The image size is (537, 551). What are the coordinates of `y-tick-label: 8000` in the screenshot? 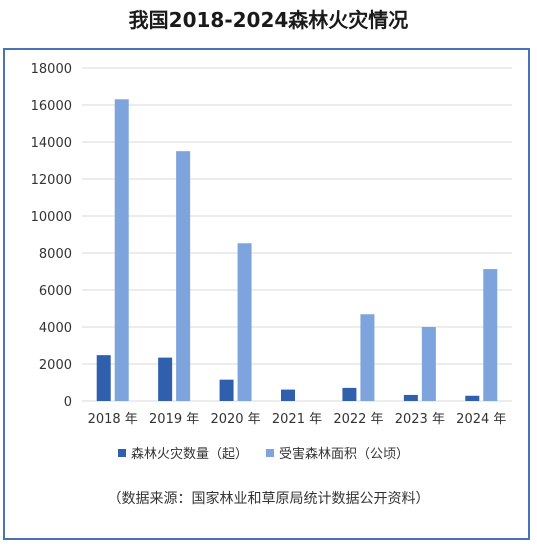 It's located at (55, 254).